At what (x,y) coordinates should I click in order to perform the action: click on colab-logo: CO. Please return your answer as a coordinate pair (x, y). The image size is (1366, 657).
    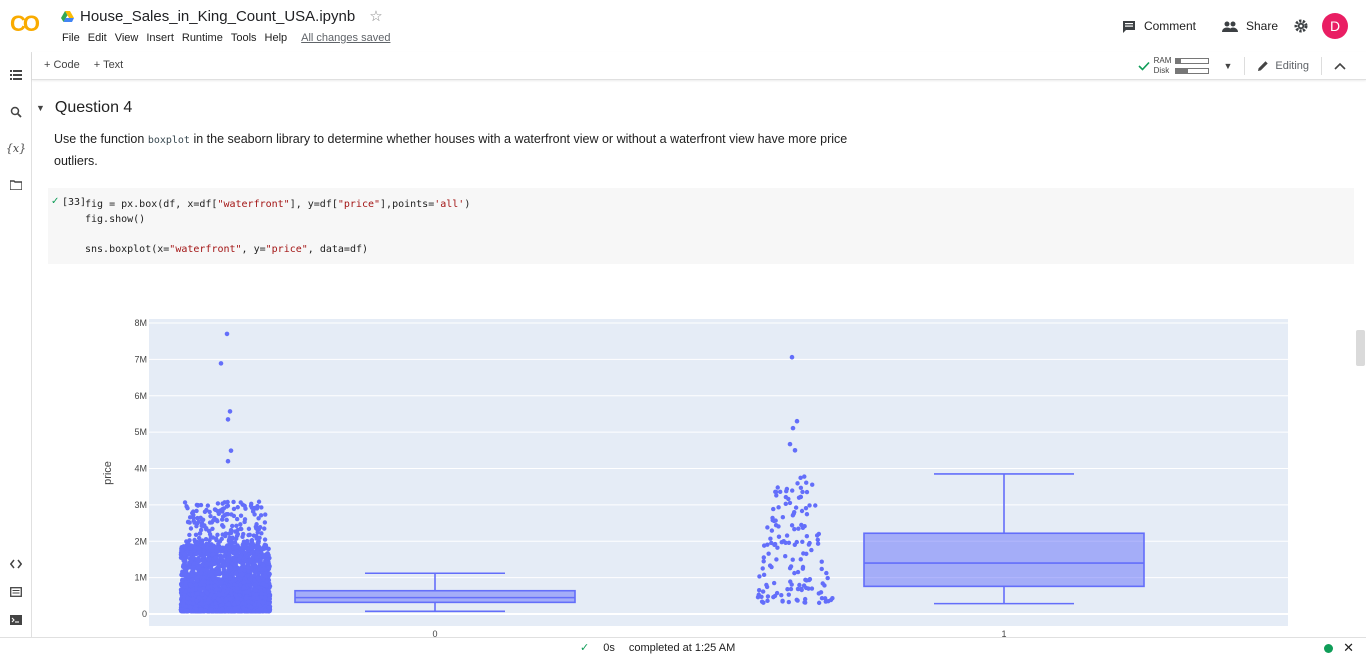
    Looking at the image, I should click on (25, 23).